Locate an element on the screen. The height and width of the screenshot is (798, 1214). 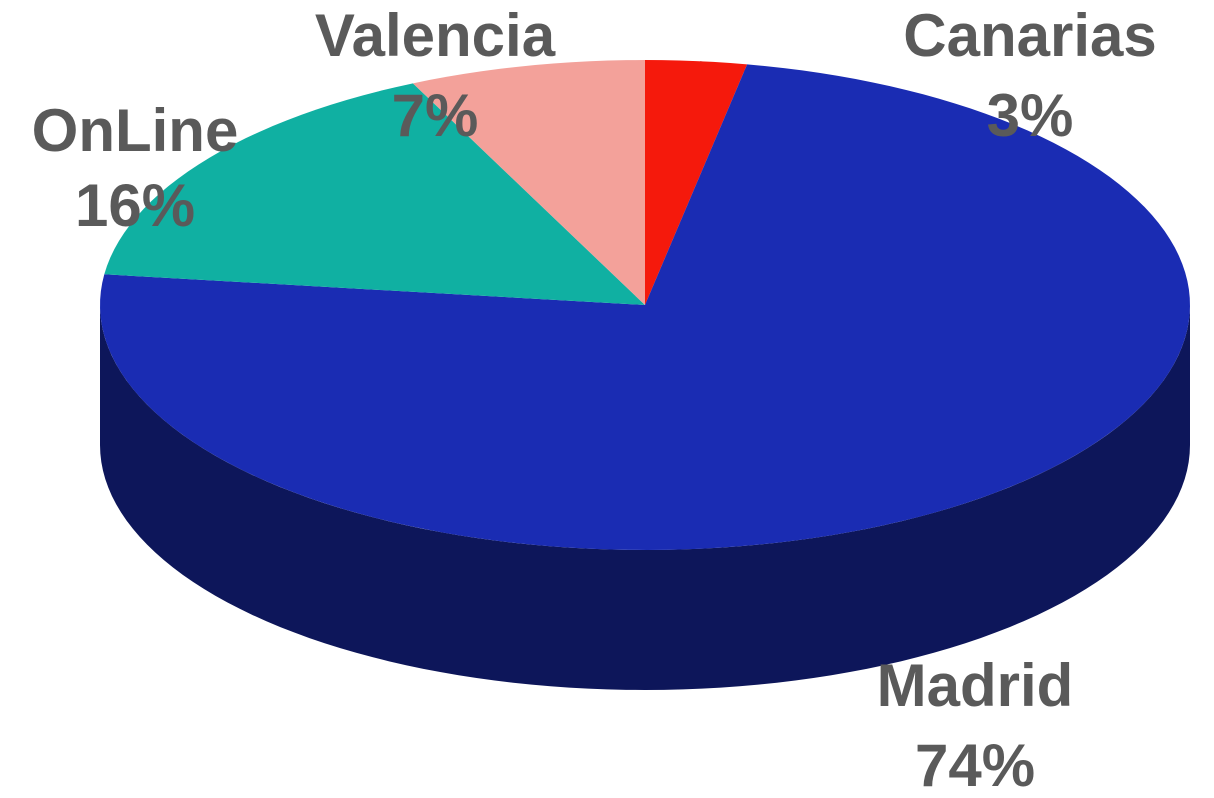
slice-label: Valencia is located at coordinates (435, 35).